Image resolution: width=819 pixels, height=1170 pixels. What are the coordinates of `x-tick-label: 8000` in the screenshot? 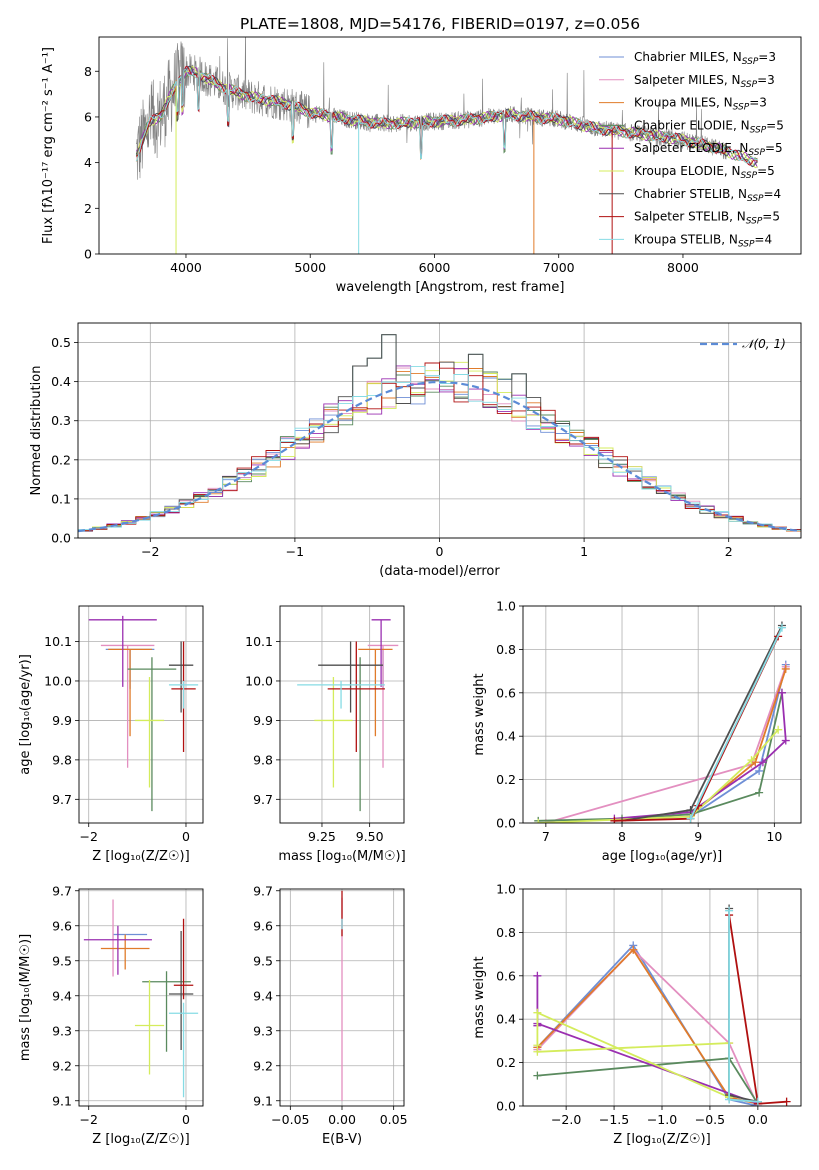 It's located at (683, 267).